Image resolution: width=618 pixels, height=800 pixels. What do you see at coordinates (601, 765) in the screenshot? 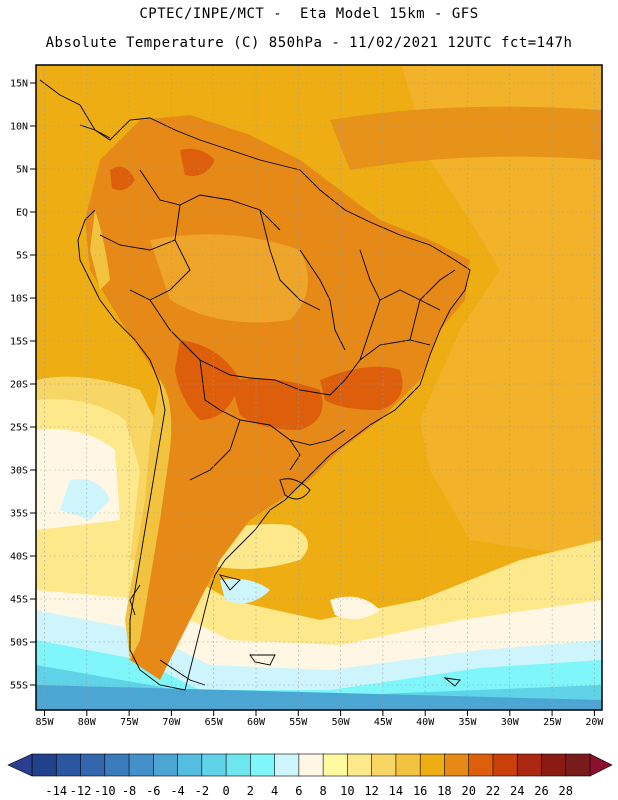
I see `colorbar-high-arrow` at bounding box center [601, 765].